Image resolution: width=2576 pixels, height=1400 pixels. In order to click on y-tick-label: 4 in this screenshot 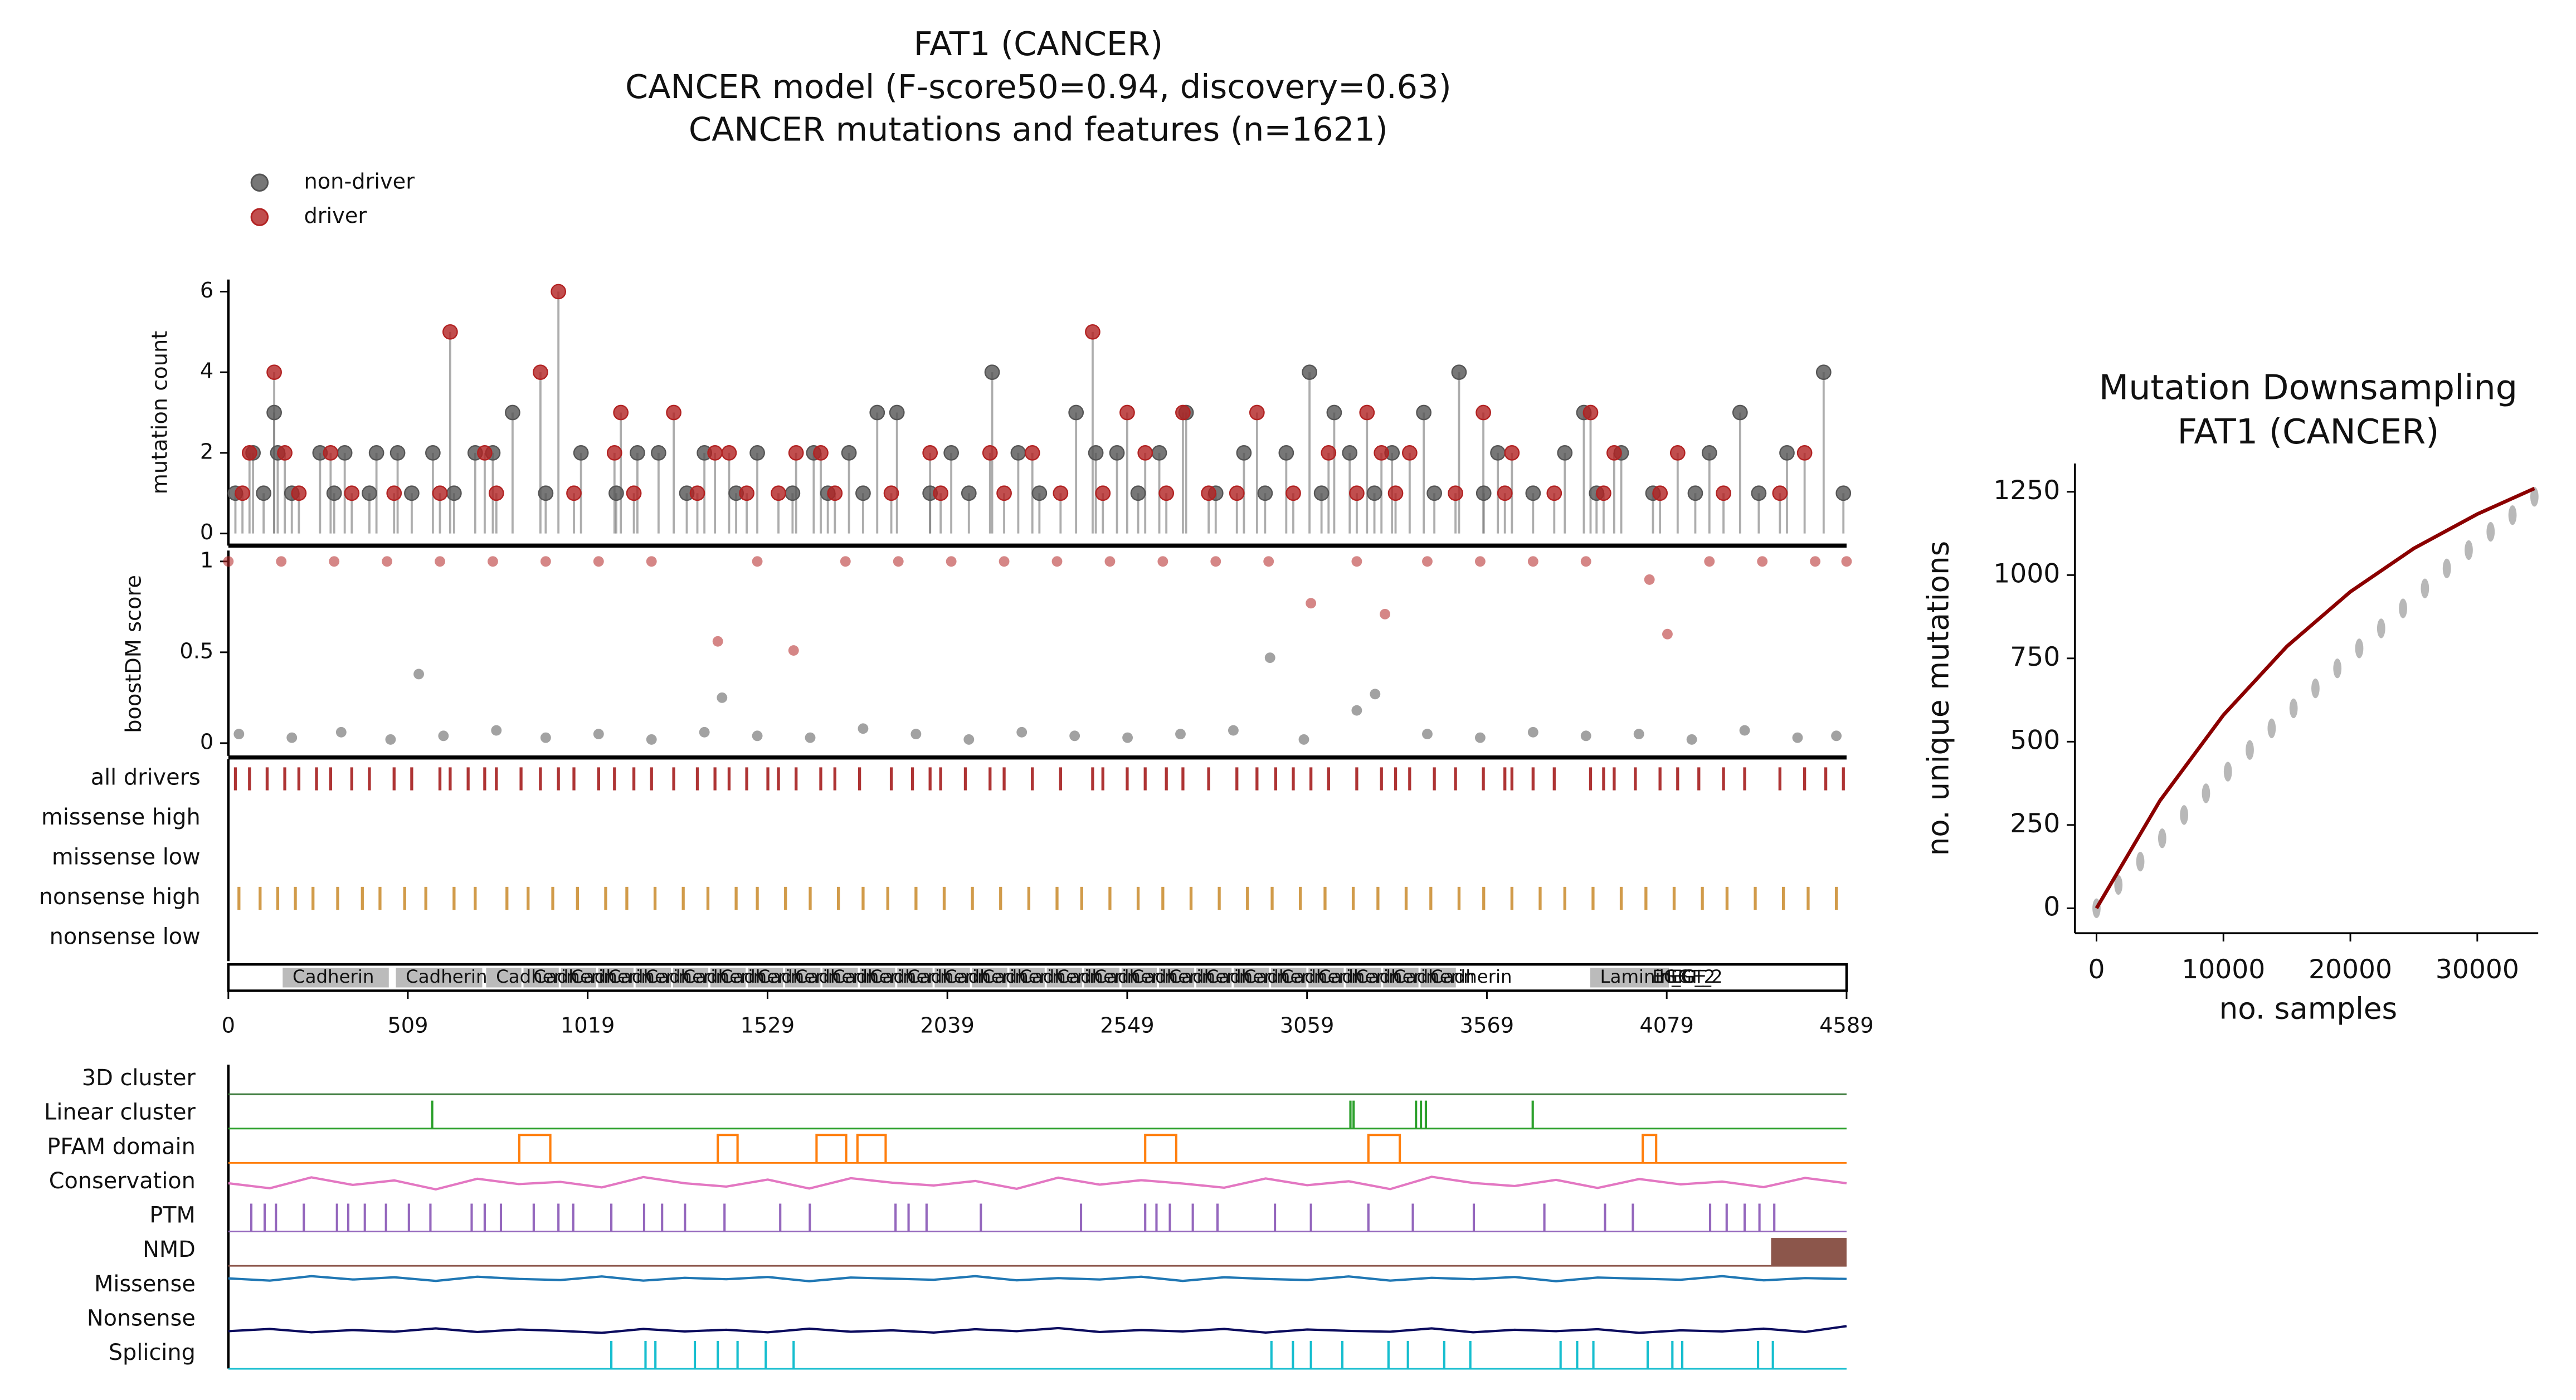, I will do `click(206, 371)`.